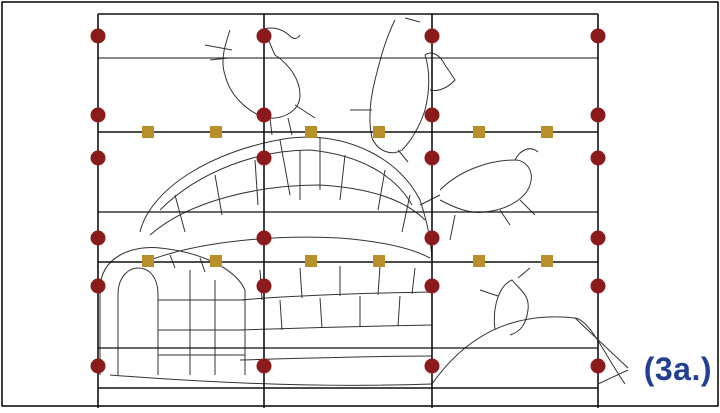  What do you see at coordinates (201, 327) in the screenshot?
I see `tunnel-rows` at bounding box center [201, 327].